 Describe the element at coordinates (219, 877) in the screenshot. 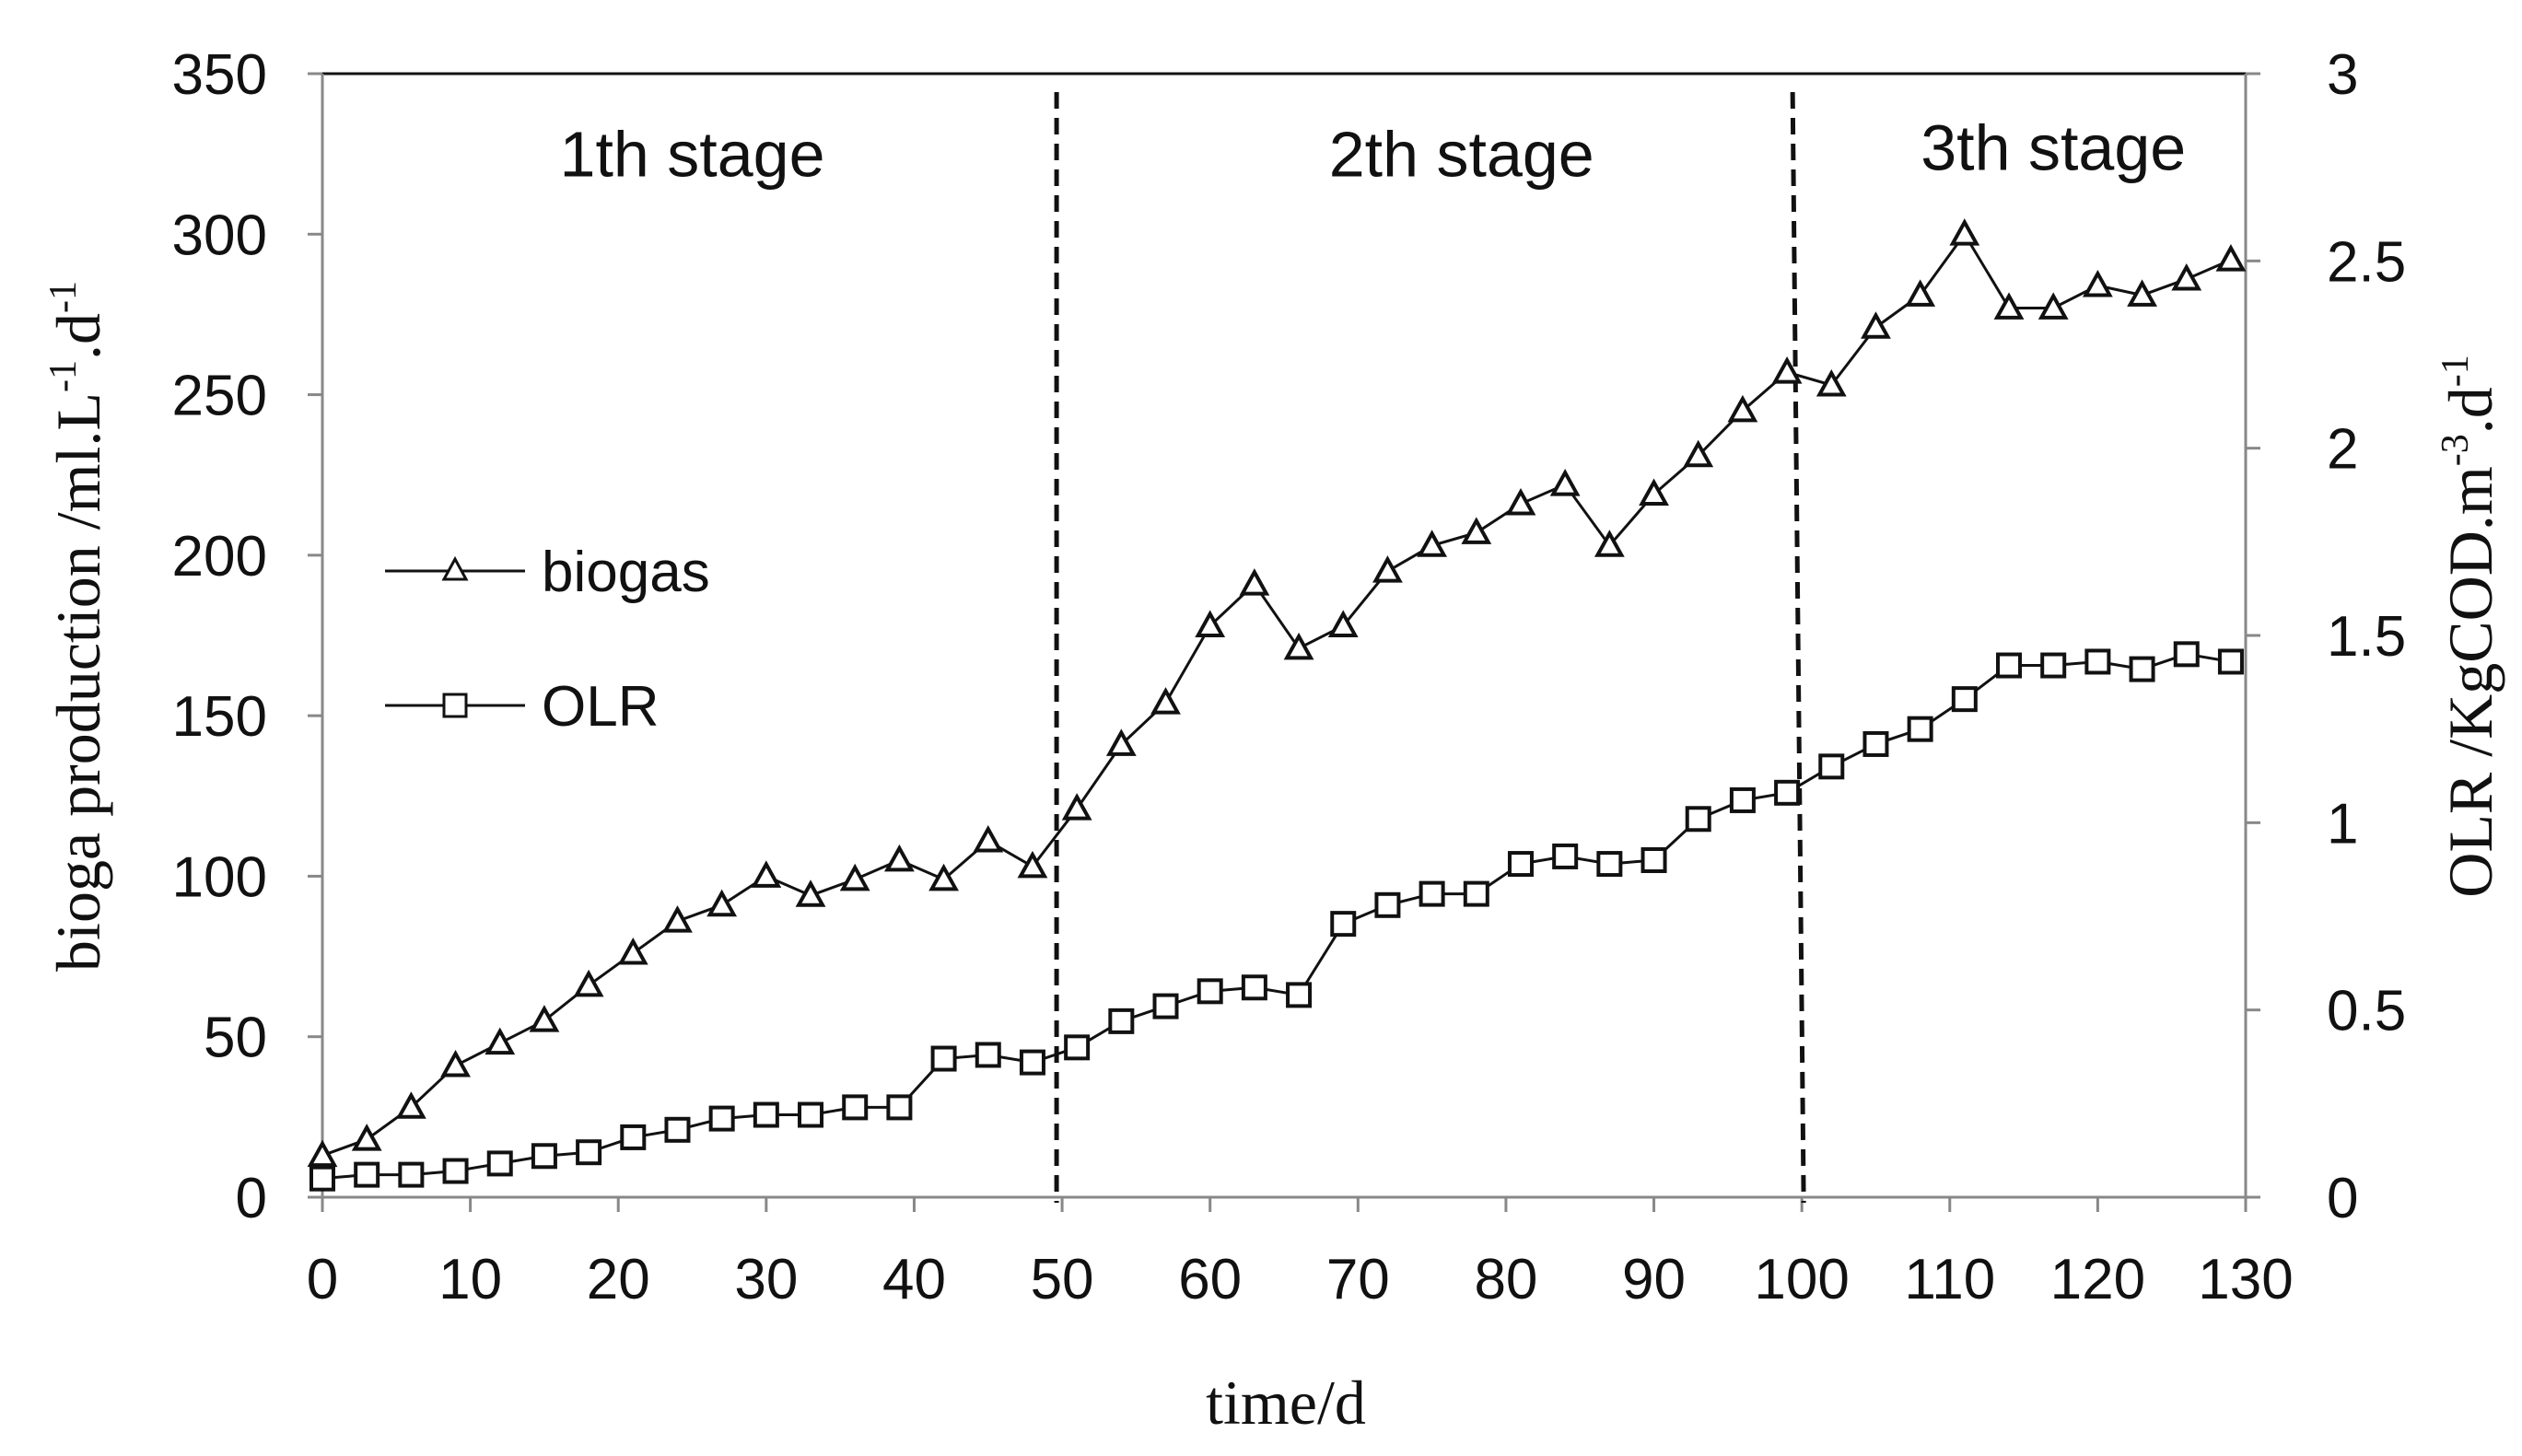

I see `y-tick-label: 100` at that location.